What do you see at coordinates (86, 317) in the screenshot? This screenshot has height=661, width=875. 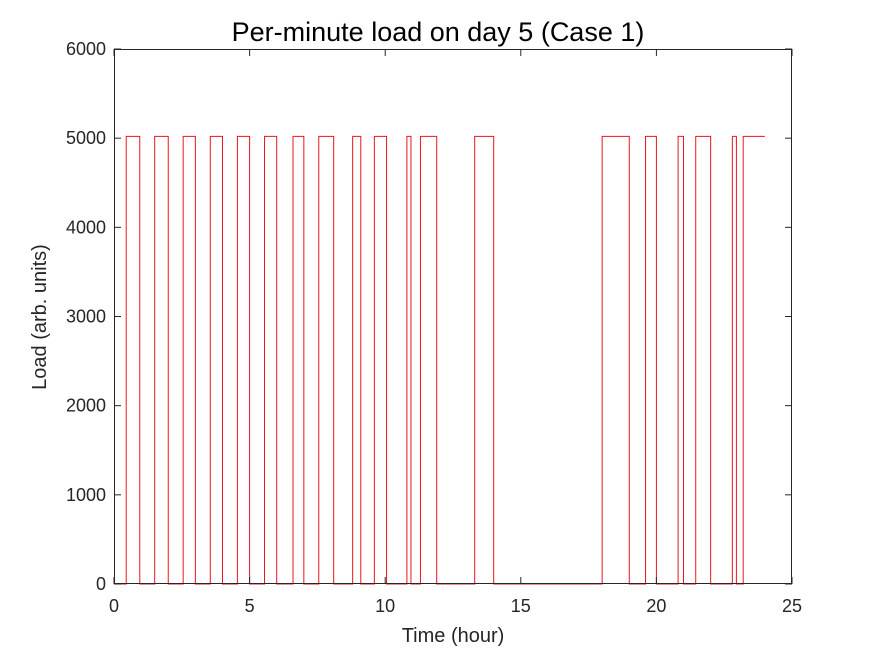 I see `y-tick-label: 3000` at bounding box center [86, 317].